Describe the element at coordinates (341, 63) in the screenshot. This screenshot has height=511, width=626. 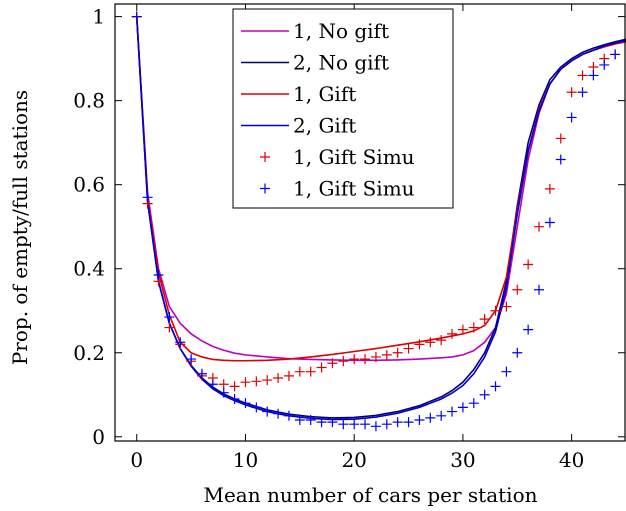
I see `legend-label: 2, No gift` at that location.